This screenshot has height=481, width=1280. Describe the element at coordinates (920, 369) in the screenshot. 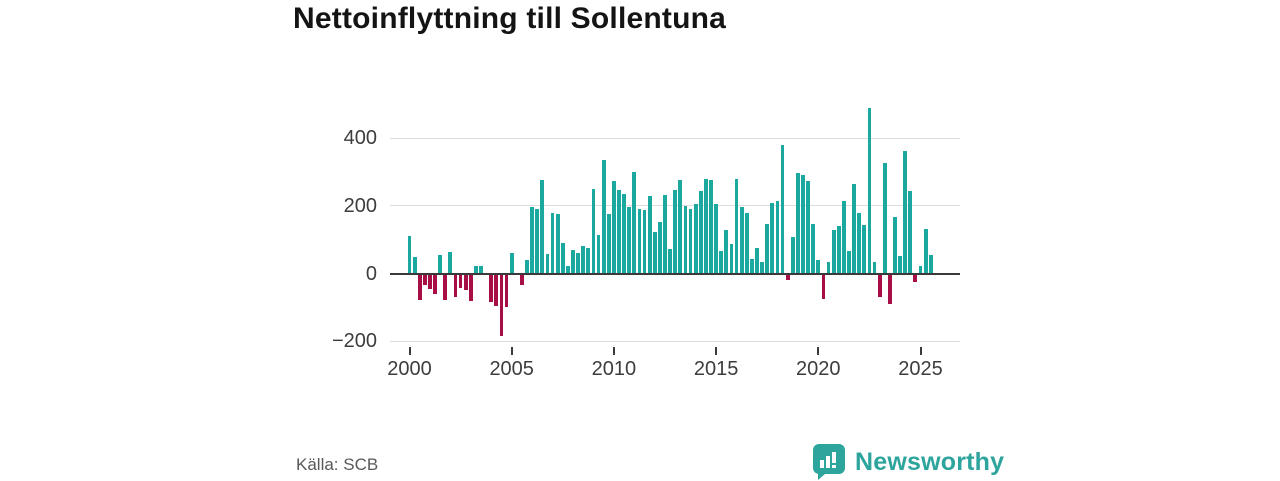

I see `x-tick-label: 2025` at that location.